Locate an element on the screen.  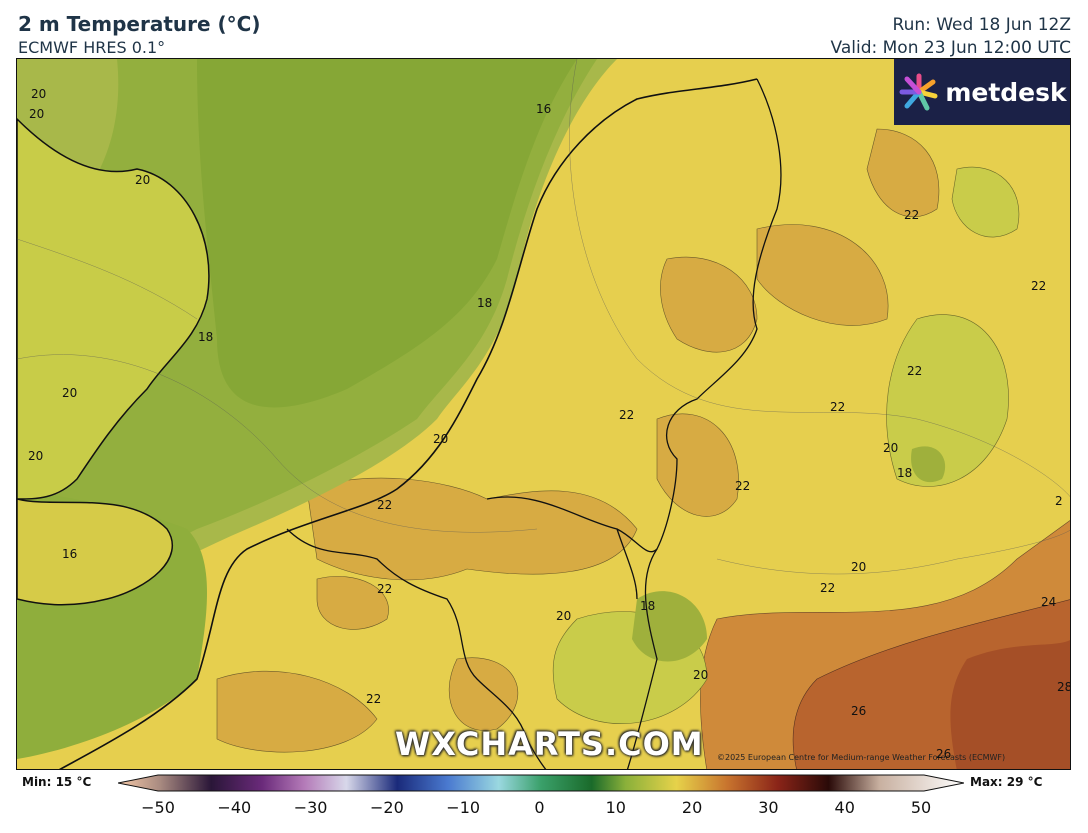
england-south is located at coordinates (95, 552).